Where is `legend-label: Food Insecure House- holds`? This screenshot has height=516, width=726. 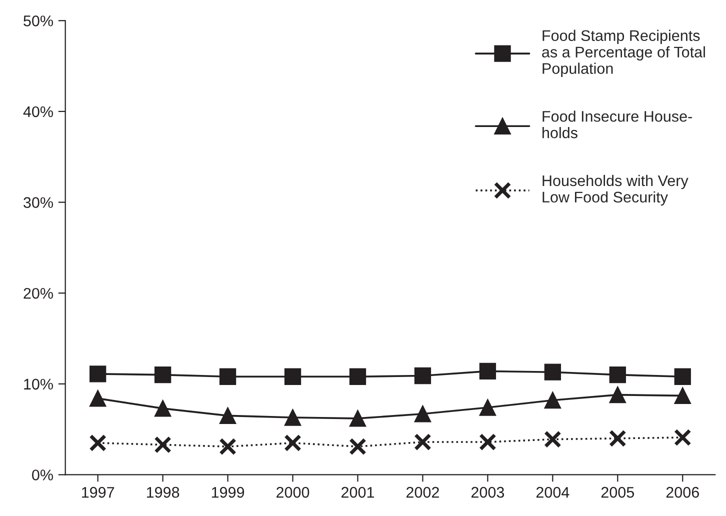 legend-label: Food Insecure House- holds is located at coordinates (617, 124).